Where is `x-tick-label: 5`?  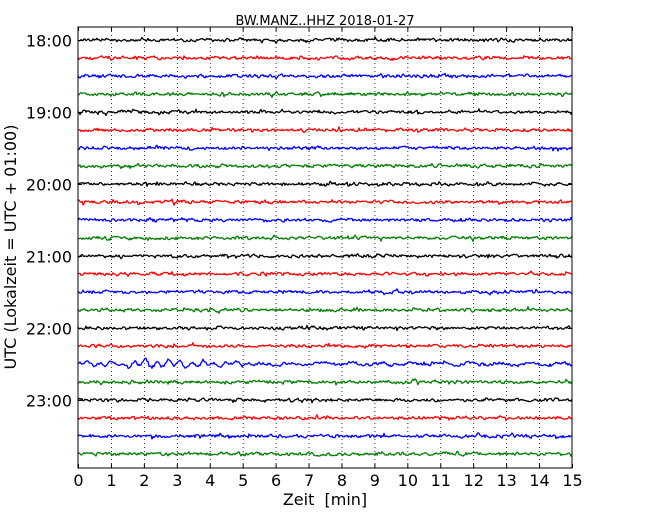 x-tick-label: 5 is located at coordinates (243, 480).